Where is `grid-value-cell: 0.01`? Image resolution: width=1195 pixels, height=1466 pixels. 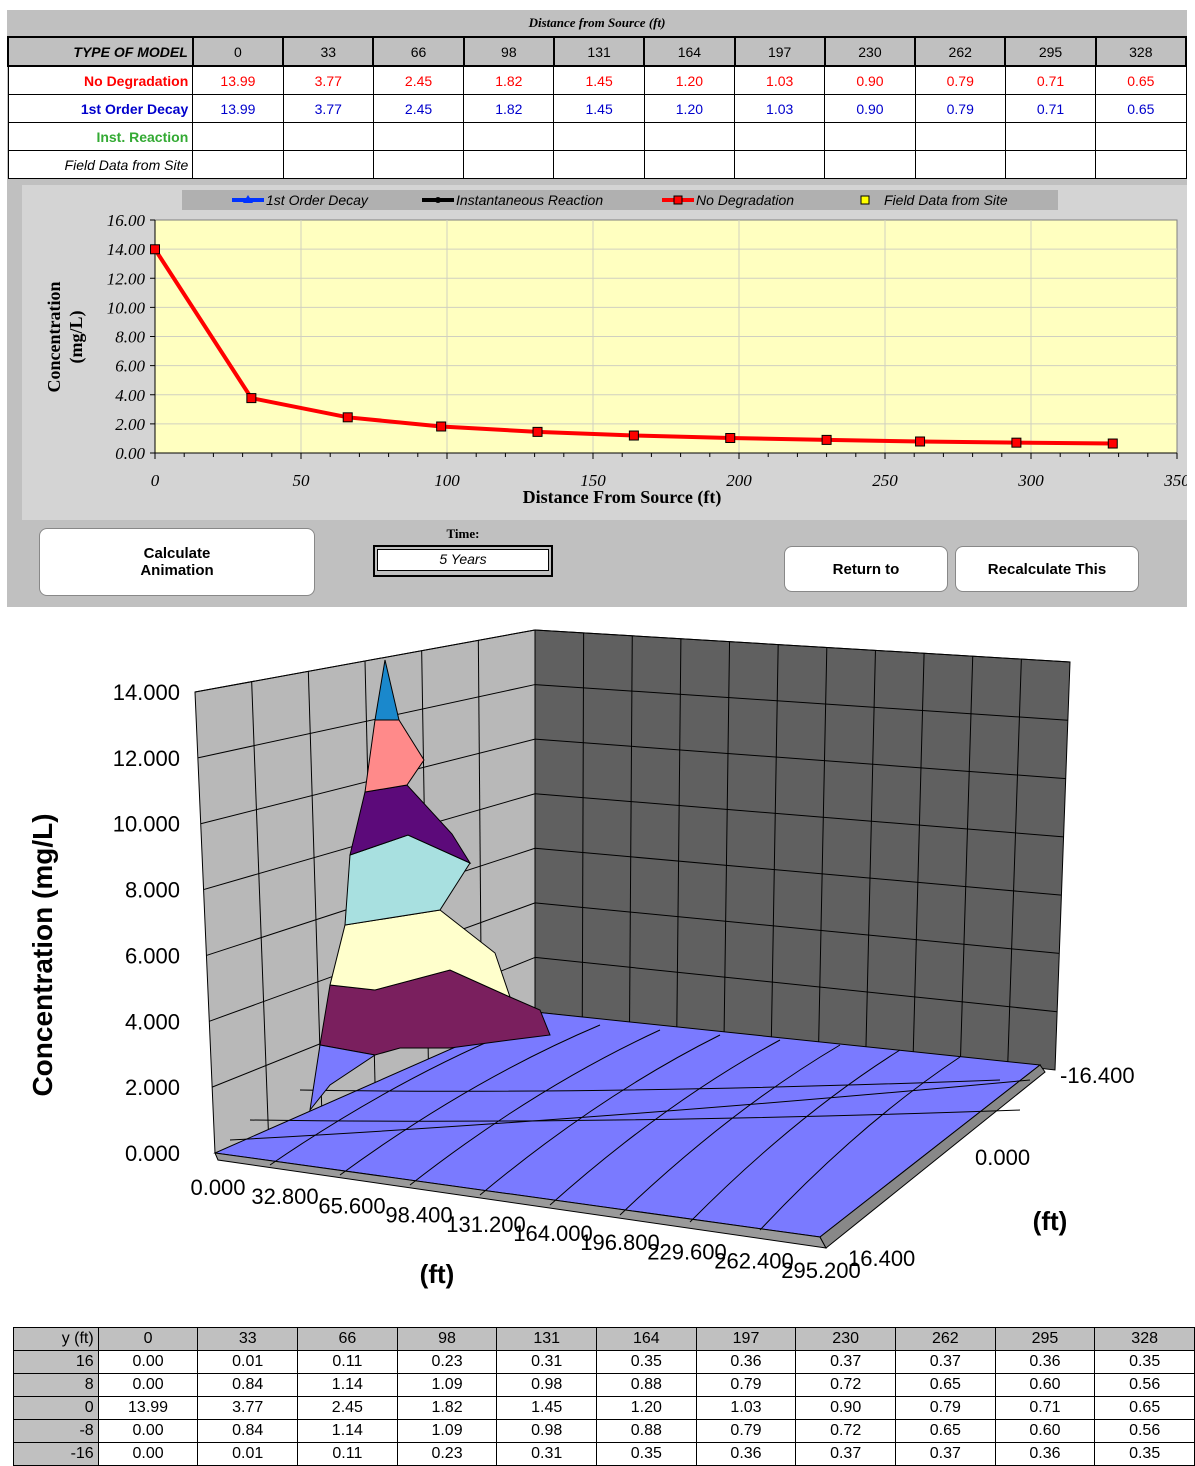 grid-value-cell: 0.01 is located at coordinates (248, 1454).